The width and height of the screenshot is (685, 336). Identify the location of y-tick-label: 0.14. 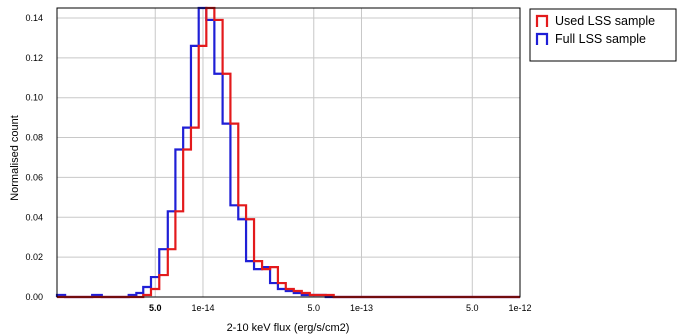
(34, 18).